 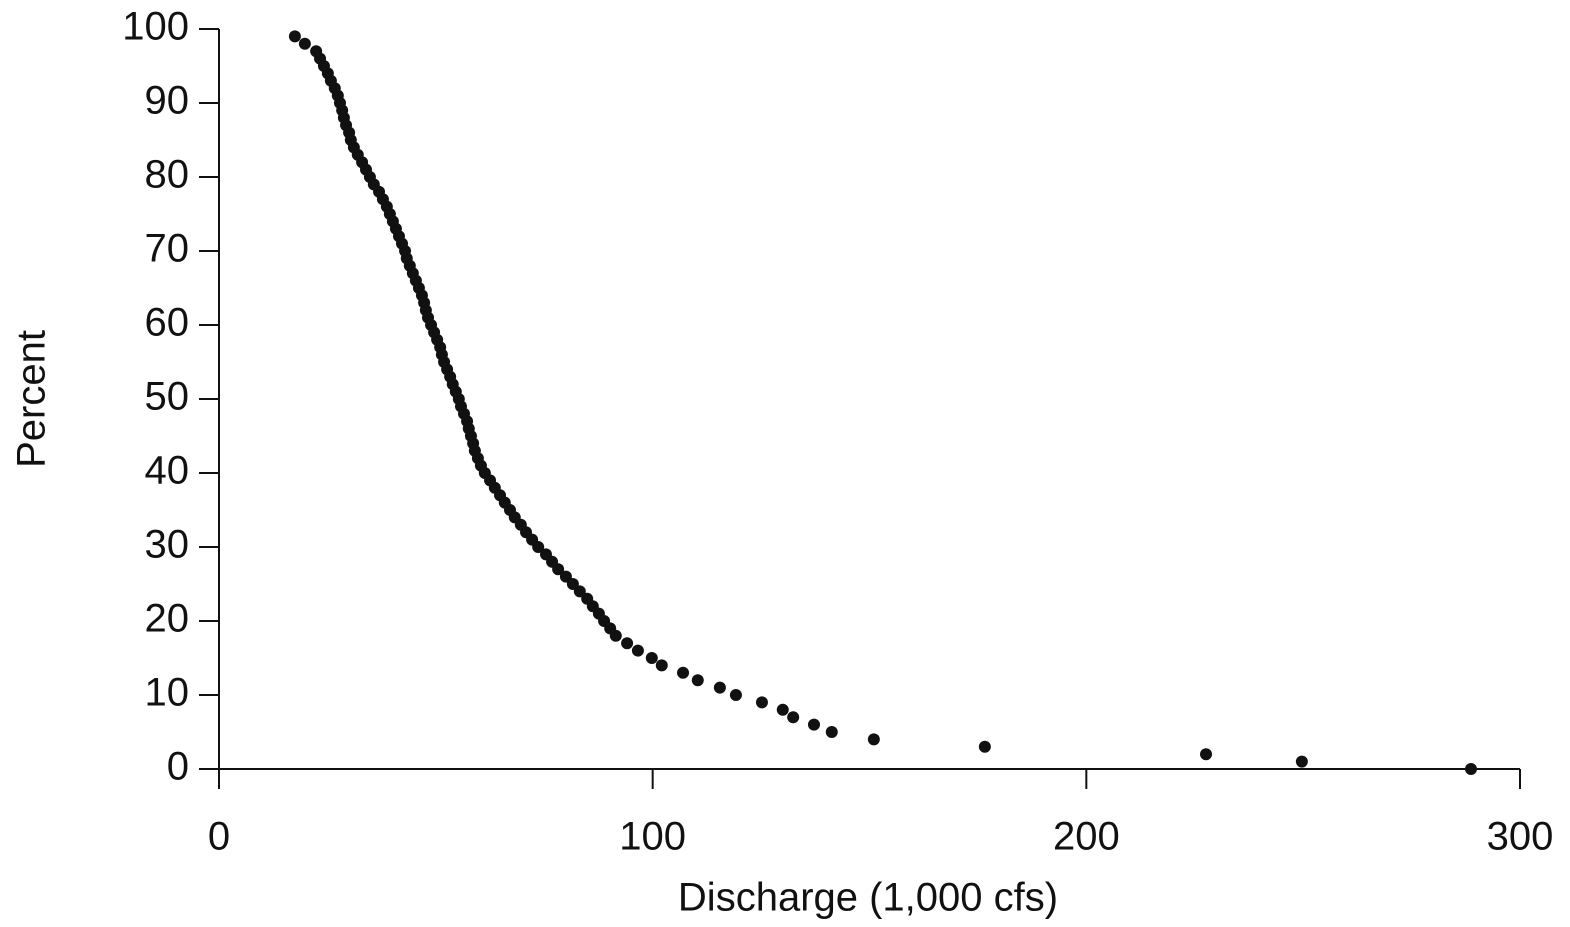 I want to click on y-tick-label: 30, so click(x=167, y=545).